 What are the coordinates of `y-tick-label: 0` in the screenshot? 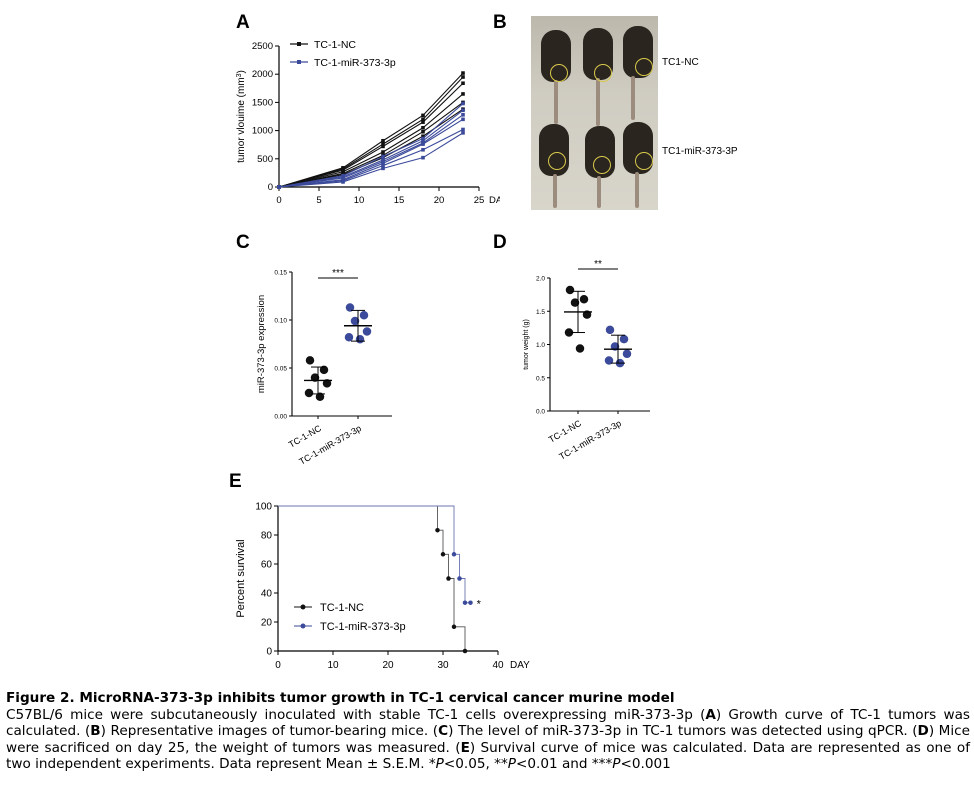 It's located at (270, 187).